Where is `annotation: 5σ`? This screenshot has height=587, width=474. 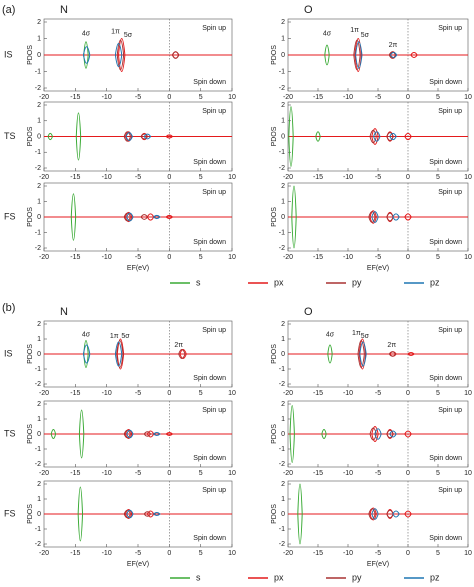
annotation: 5σ is located at coordinates (365, 336).